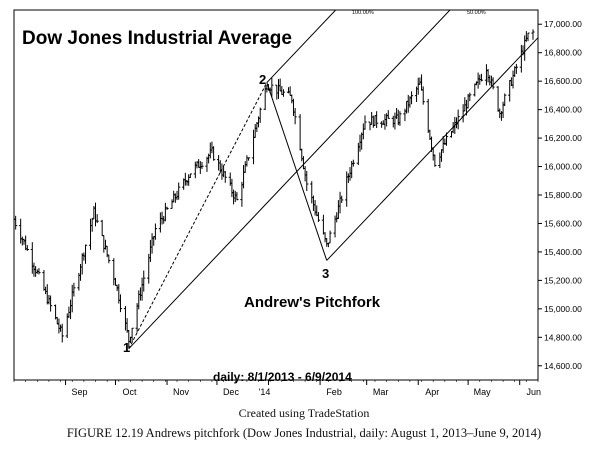 The height and width of the screenshot is (462, 608). What do you see at coordinates (325, 273) in the screenshot?
I see `pivot-label-3: 3` at bounding box center [325, 273].